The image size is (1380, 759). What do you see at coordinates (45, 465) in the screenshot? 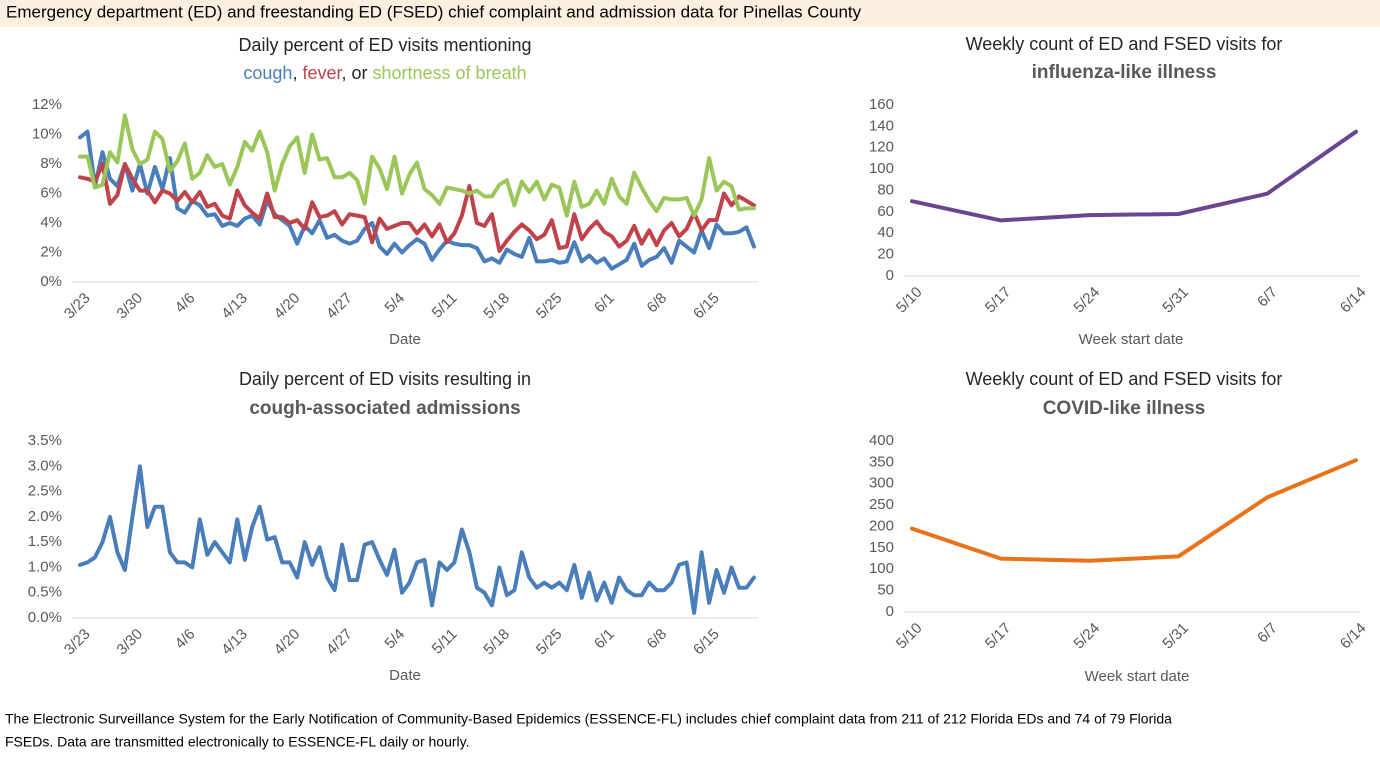
I see `y-tick-label: 3.0%` at bounding box center [45, 465].